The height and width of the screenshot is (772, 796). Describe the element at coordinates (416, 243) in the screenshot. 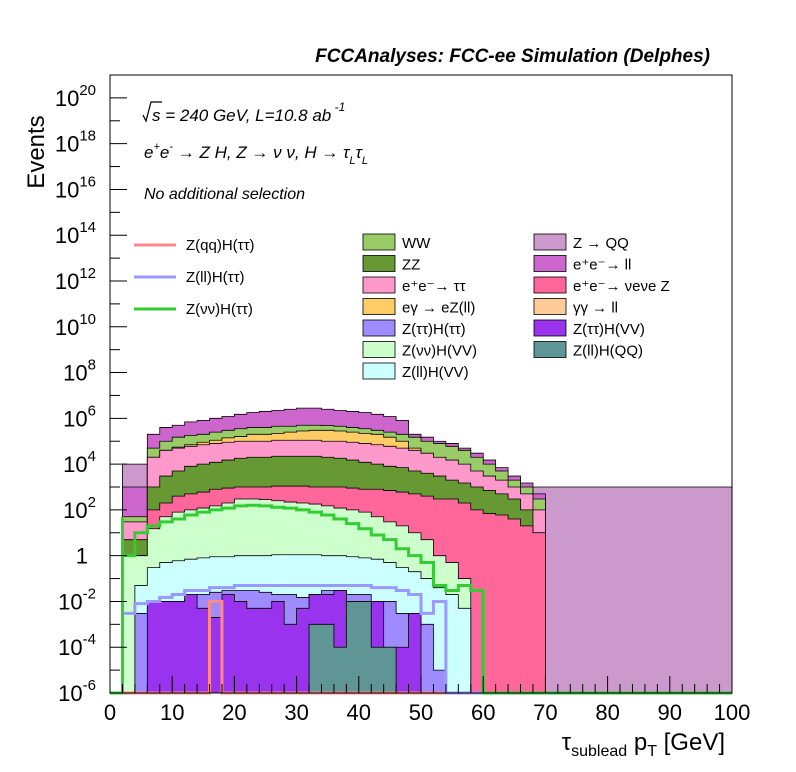

I see `legend-label: WW` at that location.